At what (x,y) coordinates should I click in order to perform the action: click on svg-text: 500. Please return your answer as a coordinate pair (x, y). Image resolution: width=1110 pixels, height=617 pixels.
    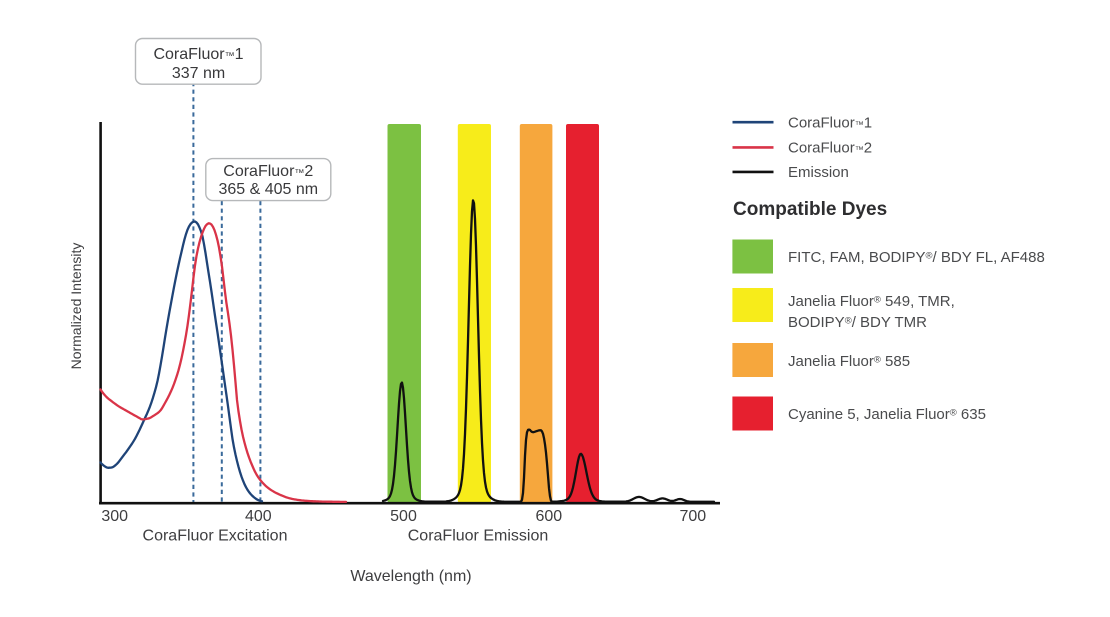
    Looking at the image, I should click on (403, 516).